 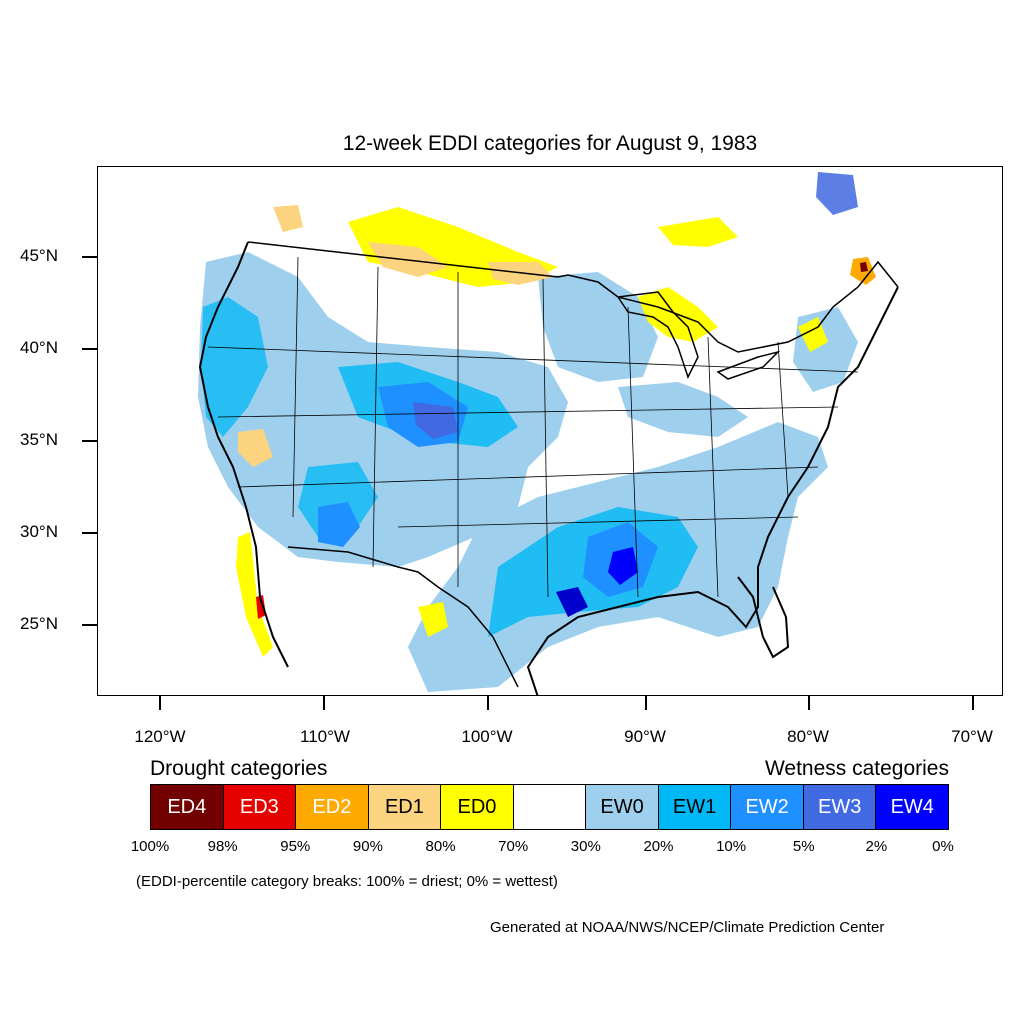 What do you see at coordinates (150, 846) in the screenshot?
I see `percent-break-label: 100%` at bounding box center [150, 846].